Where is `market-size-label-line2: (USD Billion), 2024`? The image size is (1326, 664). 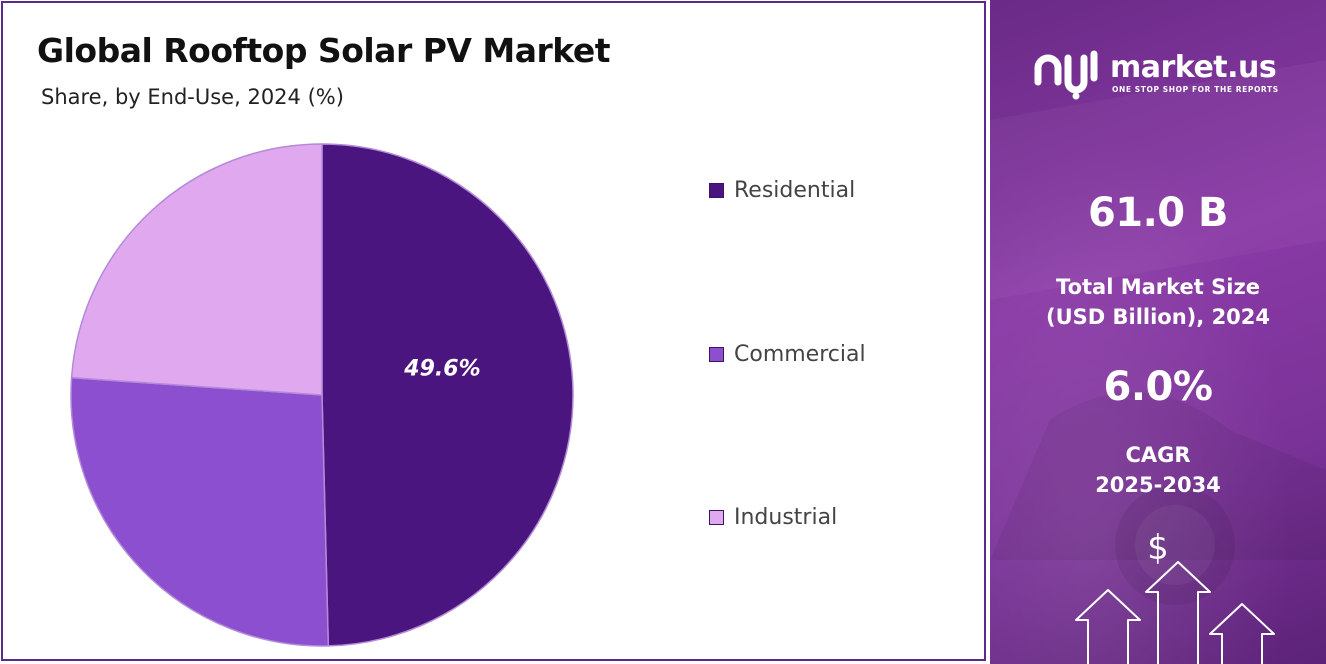
market-size-label-line2: (USD Billion), 2024 is located at coordinates (1158, 317).